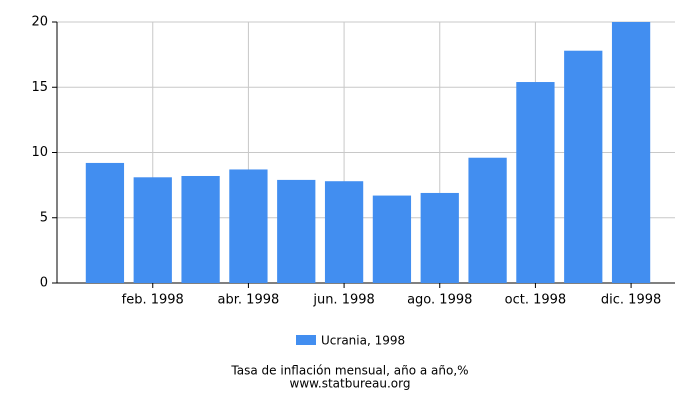  I want to click on x-tick-label: ago. 1998, so click(439, 300).